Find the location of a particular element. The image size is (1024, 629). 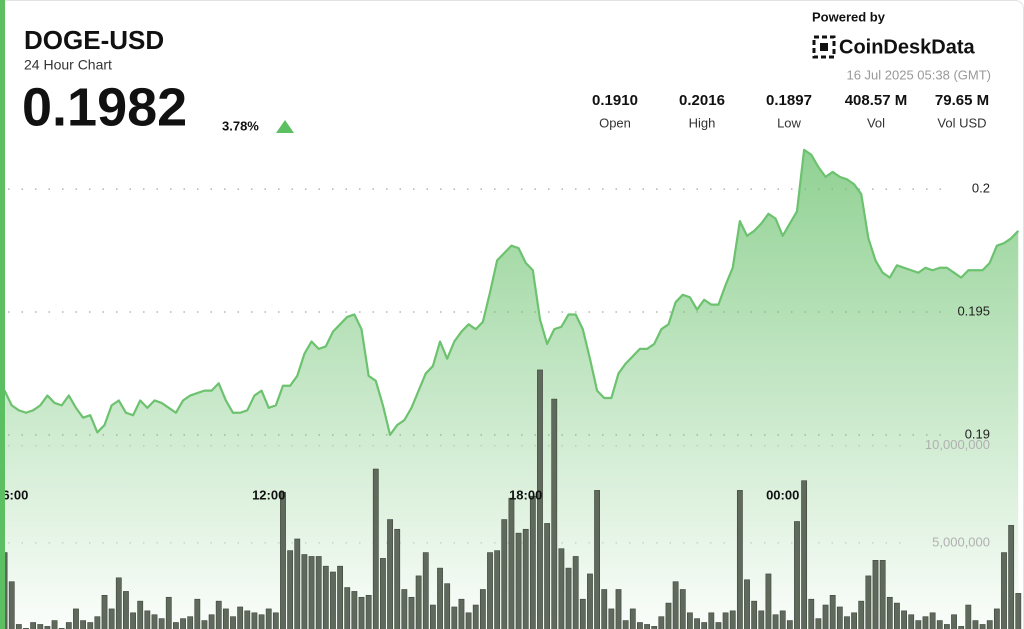

stat-value: 0.1910 is located at coordinates (615, 100).